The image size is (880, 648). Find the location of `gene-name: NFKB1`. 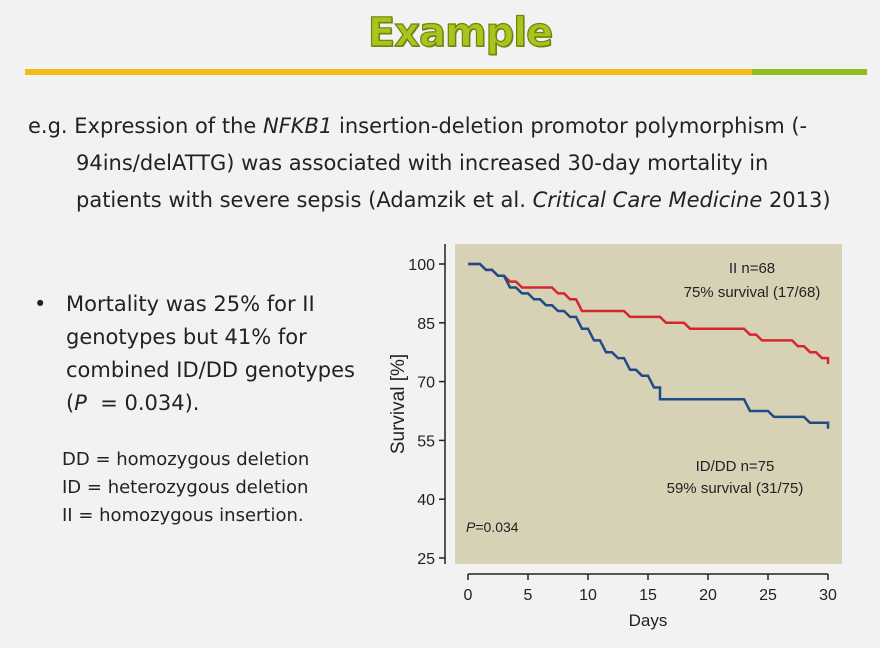

gene-name: NFKB1 is located at coordinates (298, 126).